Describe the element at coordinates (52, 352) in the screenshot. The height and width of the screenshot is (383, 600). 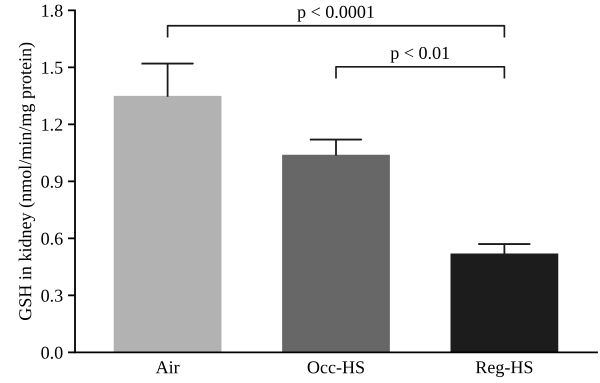
I see `y-tick-label: 0.0` at that location.